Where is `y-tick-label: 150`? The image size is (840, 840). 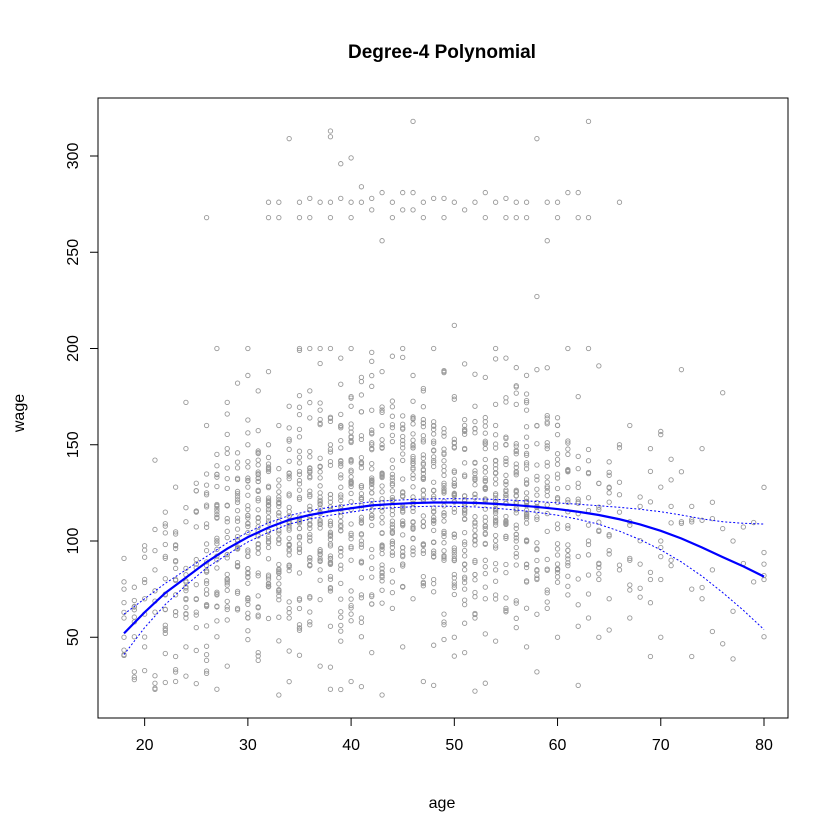 y-tick-label: 150 is located at coordinates (73, 444).